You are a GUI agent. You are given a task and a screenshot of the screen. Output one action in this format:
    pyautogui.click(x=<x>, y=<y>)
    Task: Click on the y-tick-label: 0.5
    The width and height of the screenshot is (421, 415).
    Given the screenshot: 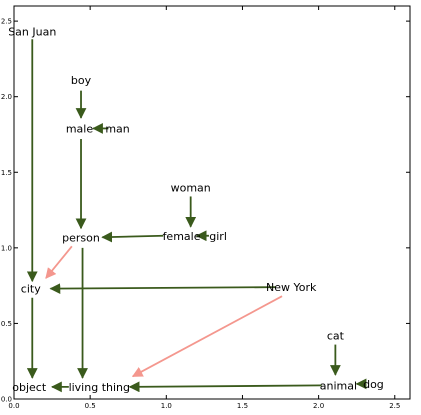 What is the action you would take?
    pyautogui.click(x=6, y=324)
    